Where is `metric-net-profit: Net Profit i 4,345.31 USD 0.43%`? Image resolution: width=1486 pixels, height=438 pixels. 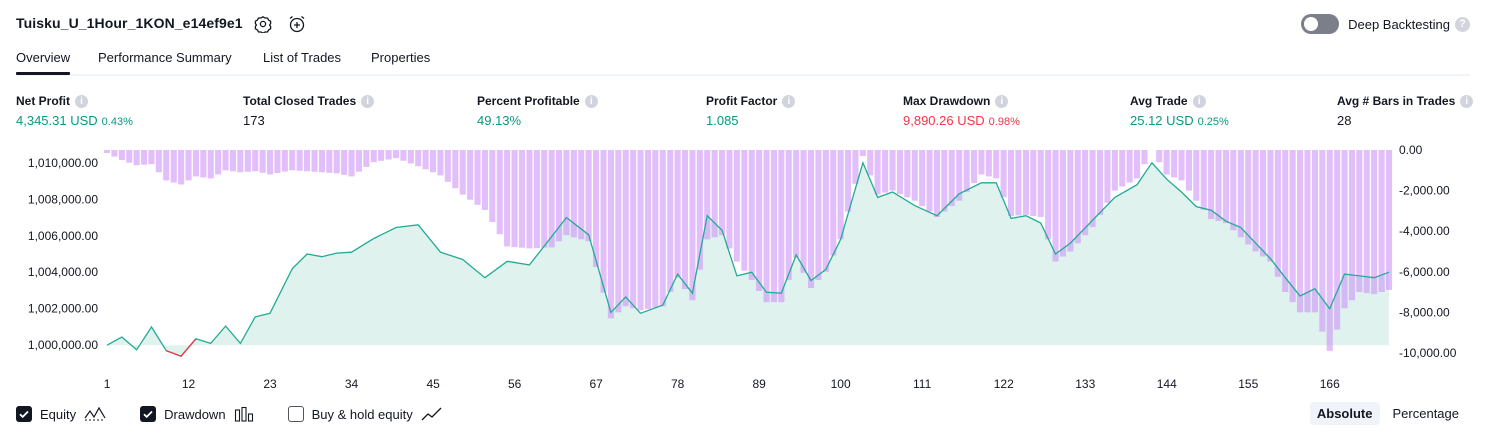 metric-net-profit: Net Profit i 4,345.31 USD 0.43% is located at coordinates (74, 111).